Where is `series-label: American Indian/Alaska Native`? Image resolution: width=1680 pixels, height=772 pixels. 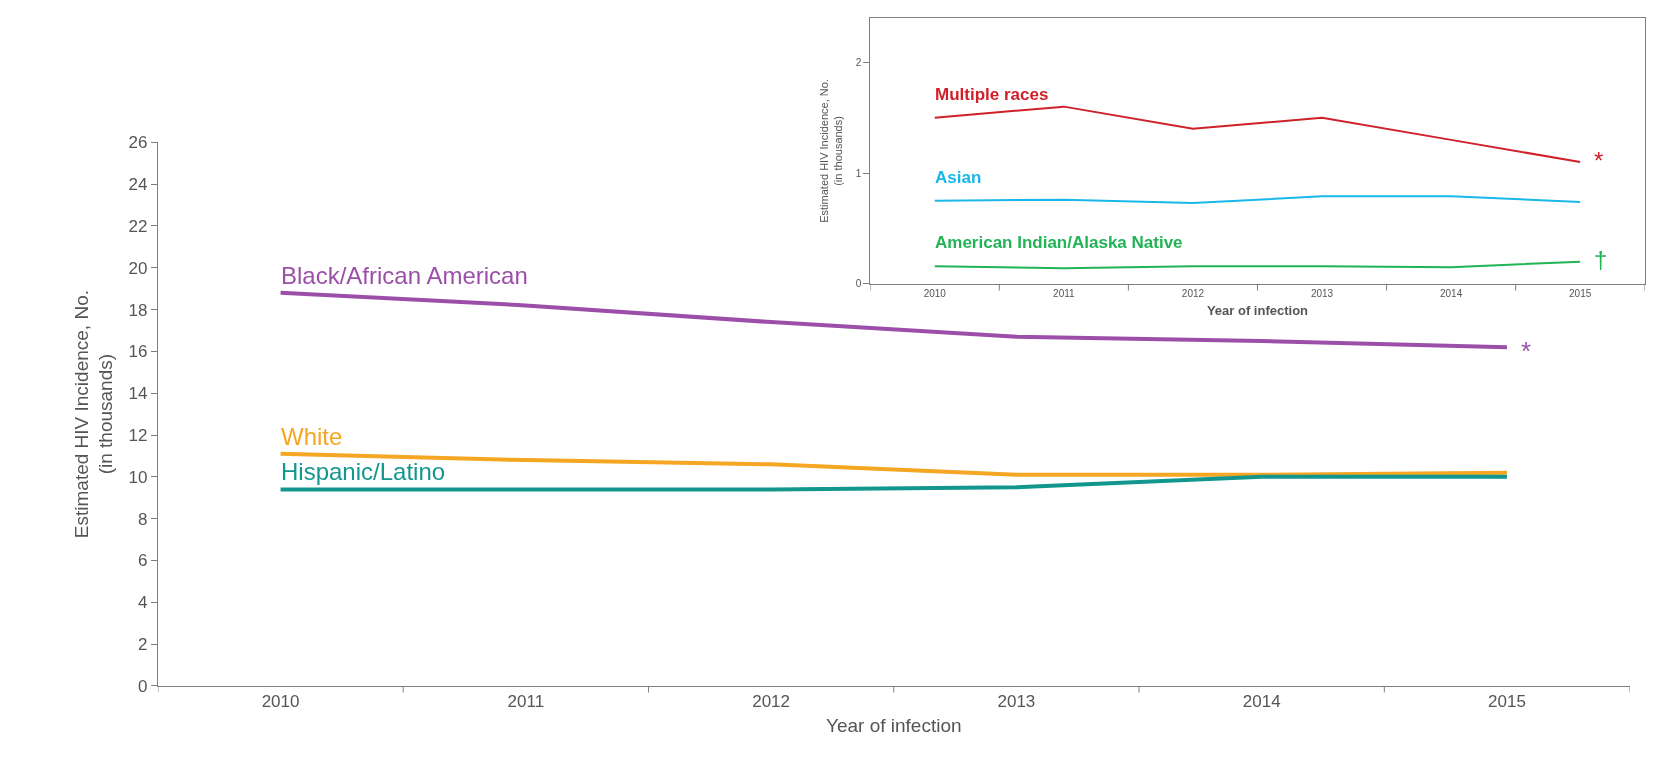
series-label: American Indian/Alaska Native is located at coordinates (1059, 242).